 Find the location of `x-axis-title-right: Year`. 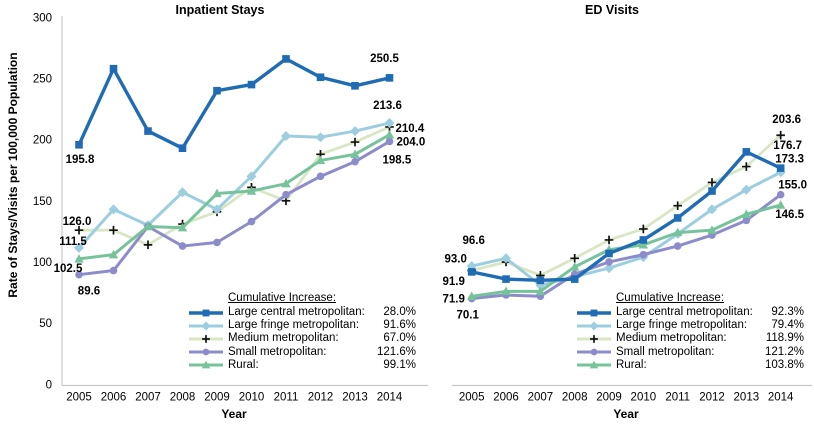

x-axis-title-right: Year is located at coordinates (626, 414).